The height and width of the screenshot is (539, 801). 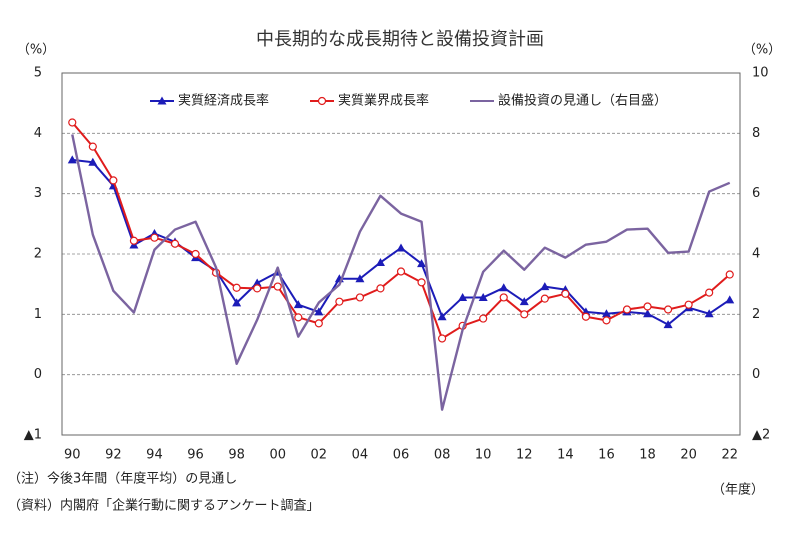 What do you see at coordinates (38, 374) in the screenshot?
I see `y-tick-label: 0` at bounding box center [38, 374].